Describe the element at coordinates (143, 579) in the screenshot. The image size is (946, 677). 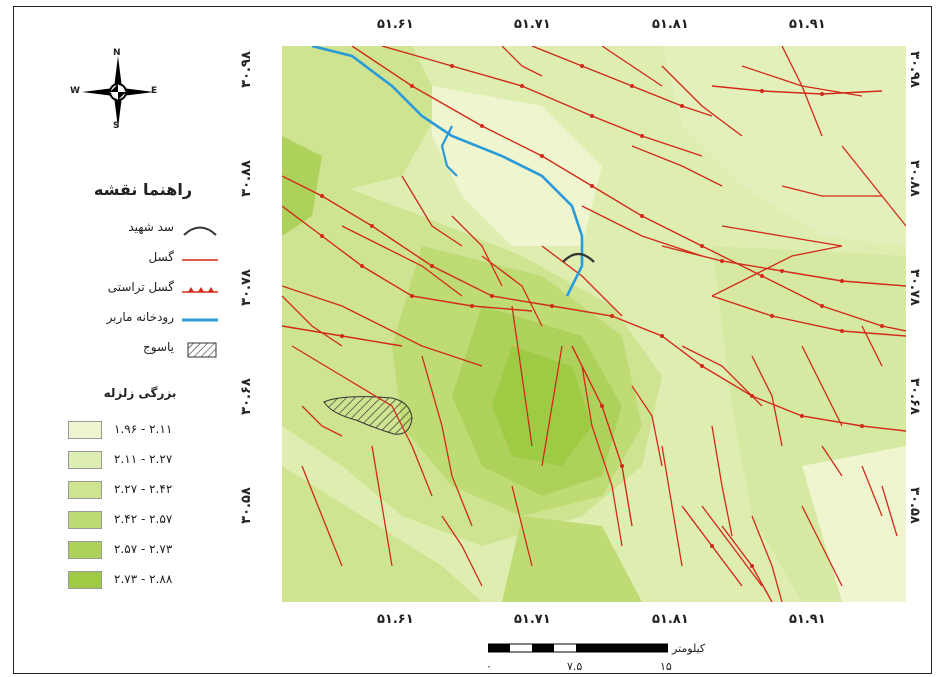
I see `magnitude-class-label: ۲.۷۳ - ۲.۸۸` at that location.